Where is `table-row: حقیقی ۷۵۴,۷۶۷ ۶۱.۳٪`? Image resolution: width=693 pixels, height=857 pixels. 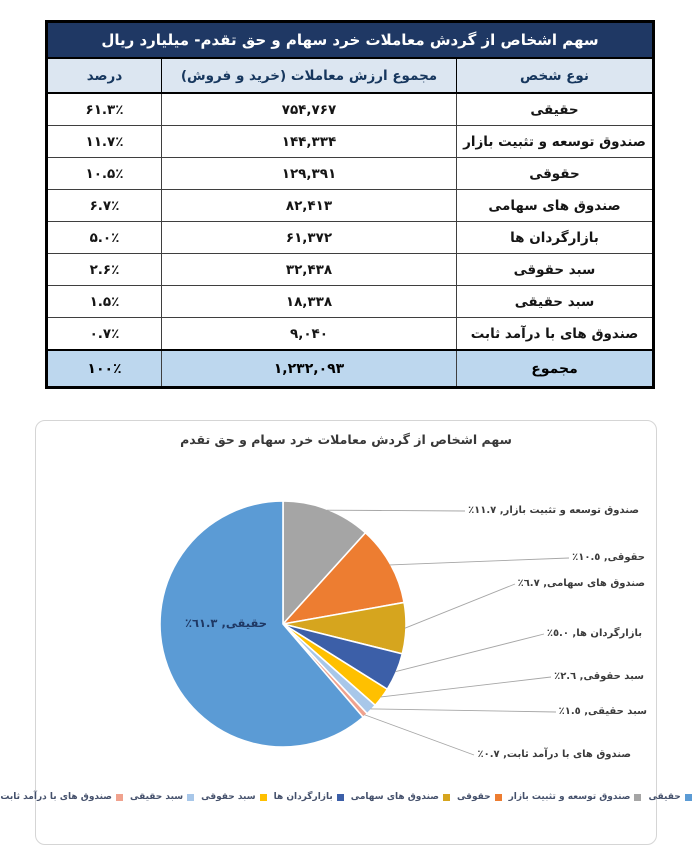
table-row: حقیقی ۷۵۴,۷۶۷ ۶۱.۳٪ is located at coordinates (350, 109).